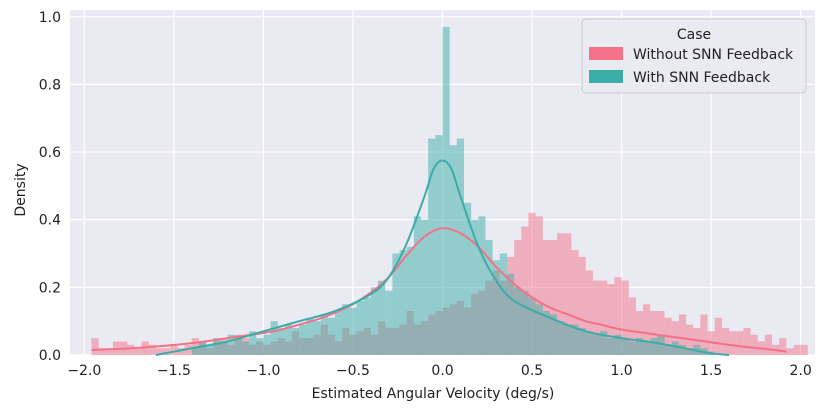 This screenshot has height=415, width=830. I want to click on legend-label-with-snn-feedback: With SNN Feedback, so click(702, 78).